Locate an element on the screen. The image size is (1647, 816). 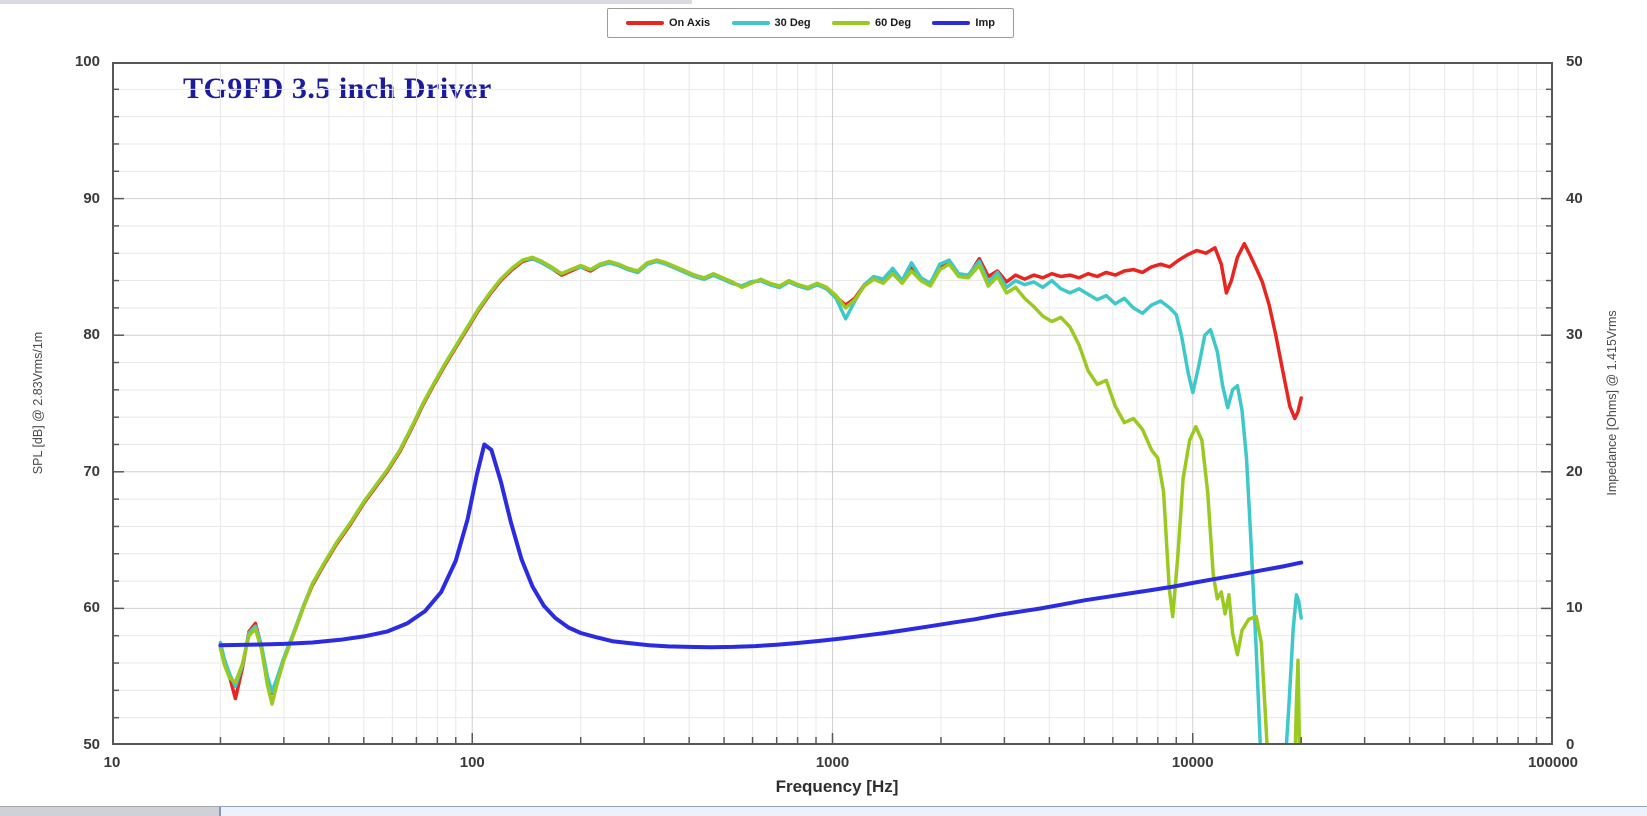
x-tick-100000: 100000 is located at coordinates (1553, 762).